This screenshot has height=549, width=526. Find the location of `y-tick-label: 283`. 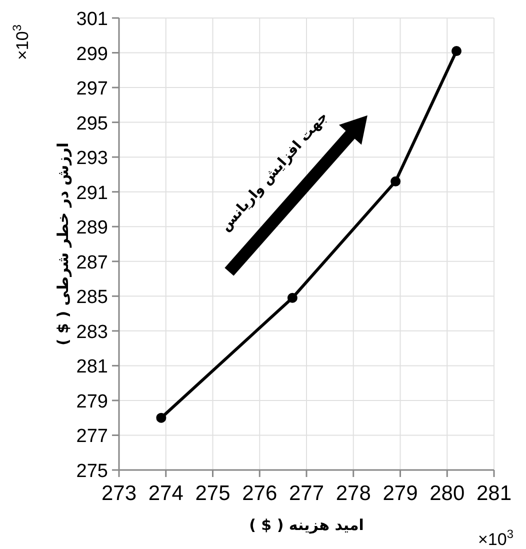

y-tick-label: 283 is located at coordinates (92, 332).